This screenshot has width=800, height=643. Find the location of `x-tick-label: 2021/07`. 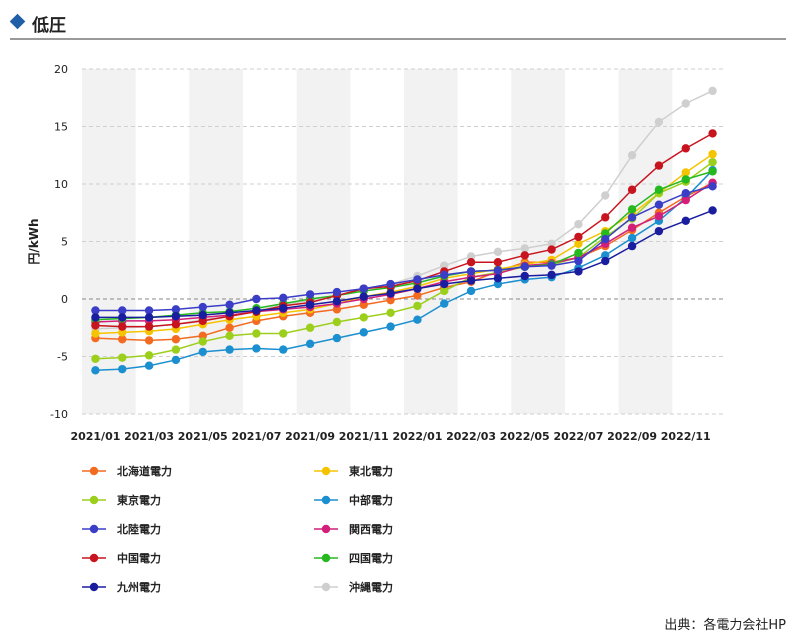

x-tick-label: 2021/07 is located at coordinates (256, 436).